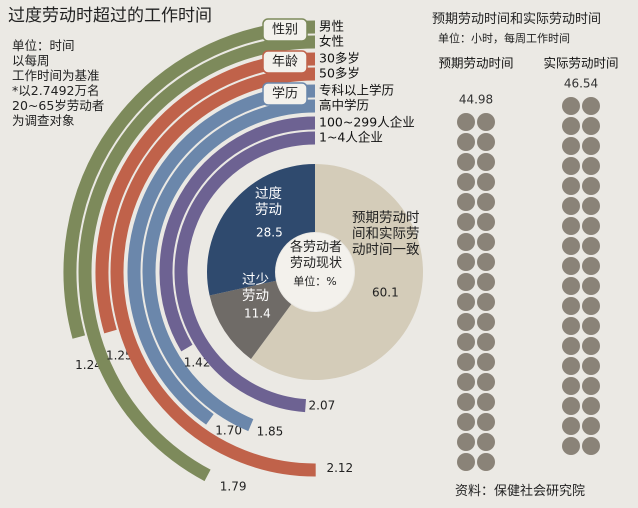 This screenshot has height=508, width=638. Describe the element at coordinates (322, 405) in the screenshot. I see `arc-value: 2.07` at that location.